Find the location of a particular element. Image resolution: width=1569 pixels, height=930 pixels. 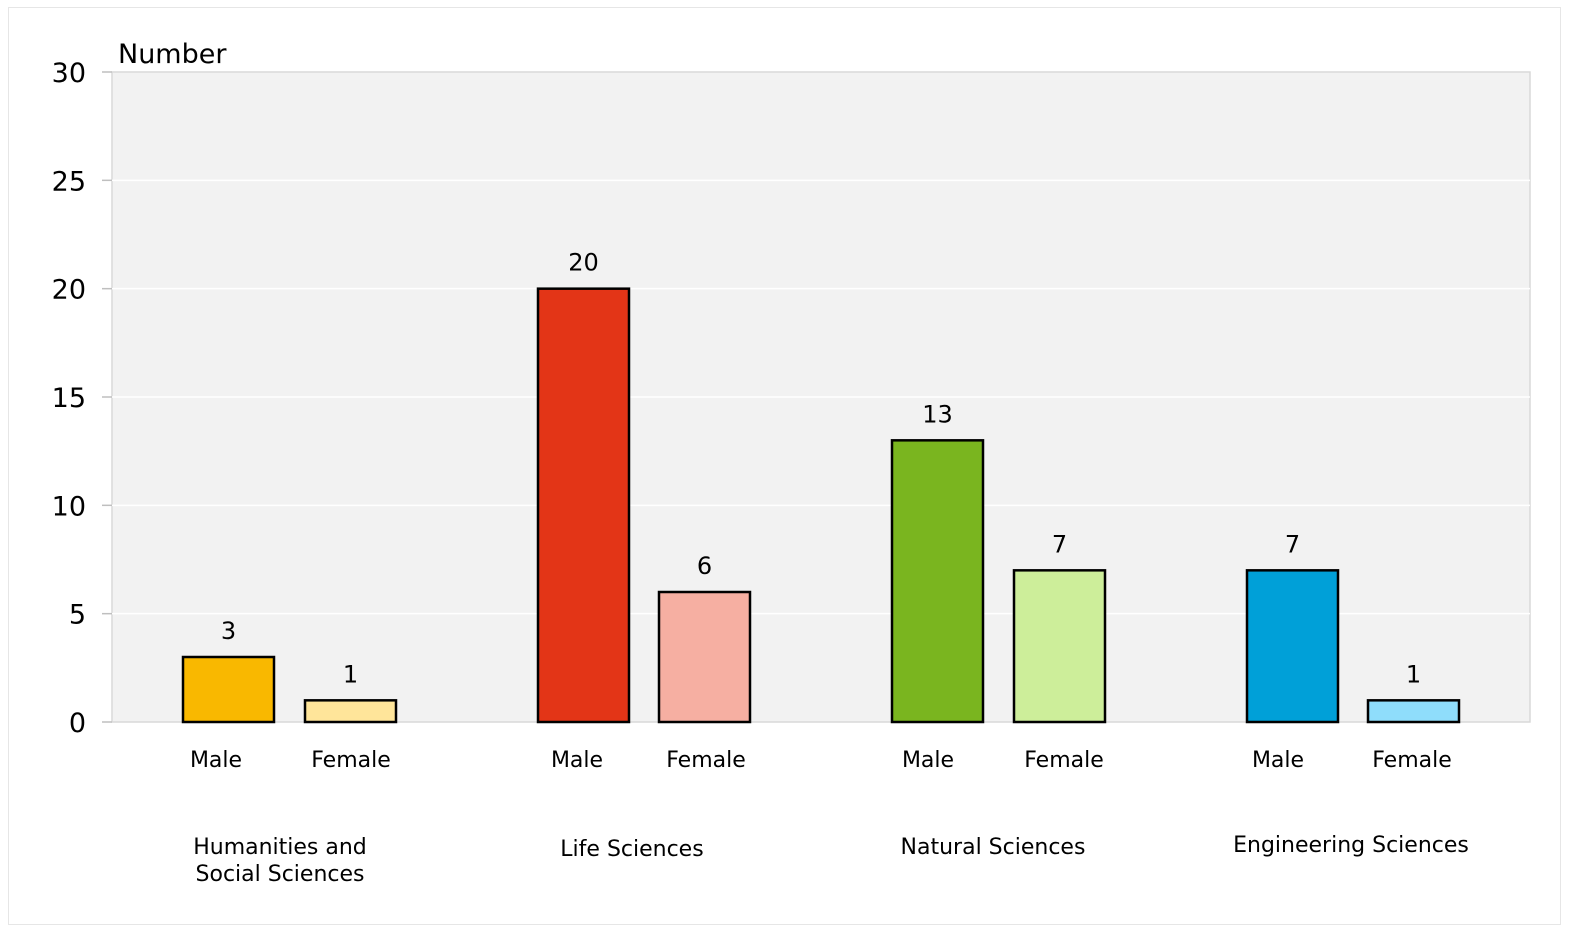

y-tick-label: 15 is located at coordinates (69, 398).